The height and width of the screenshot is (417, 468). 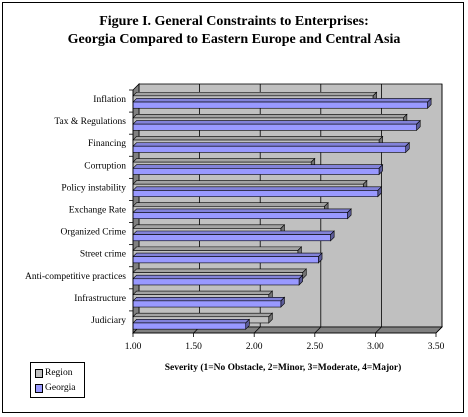 I want to click on x-tick-label: 3.50, so click(x=436, y=347).